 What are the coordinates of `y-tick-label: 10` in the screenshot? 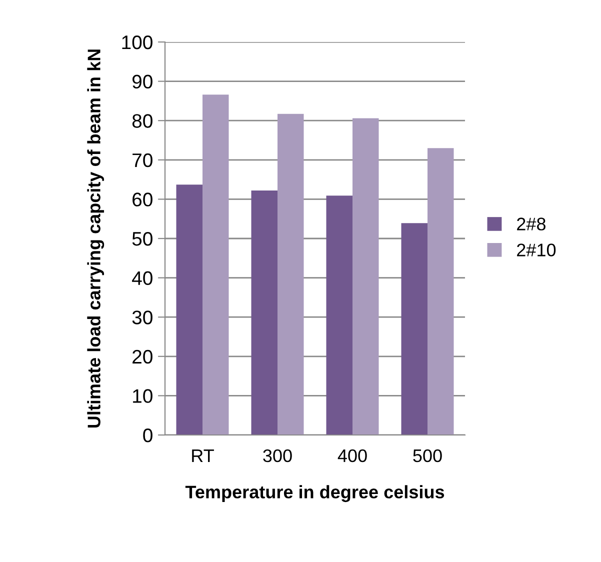 It's located at (142, 396).